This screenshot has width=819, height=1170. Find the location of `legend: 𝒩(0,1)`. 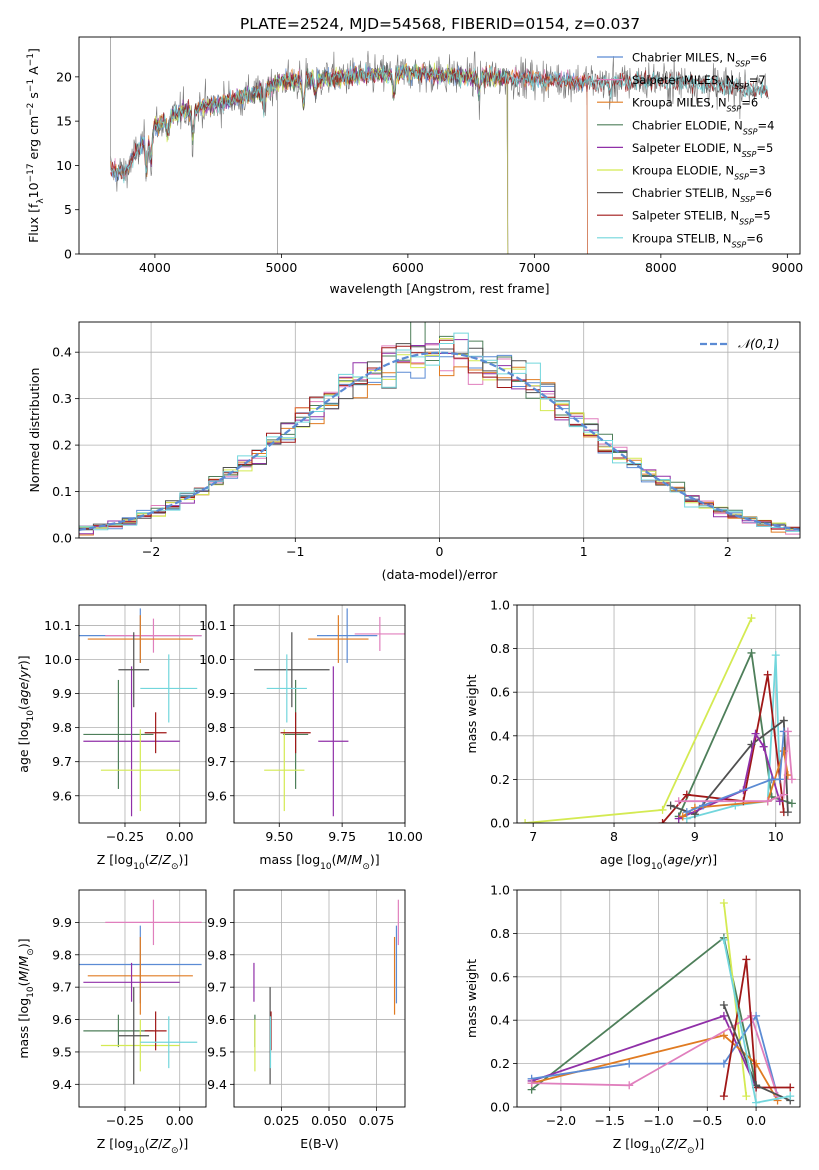

legend: 𝒩(0,1) is located at coordinates (740, 343).